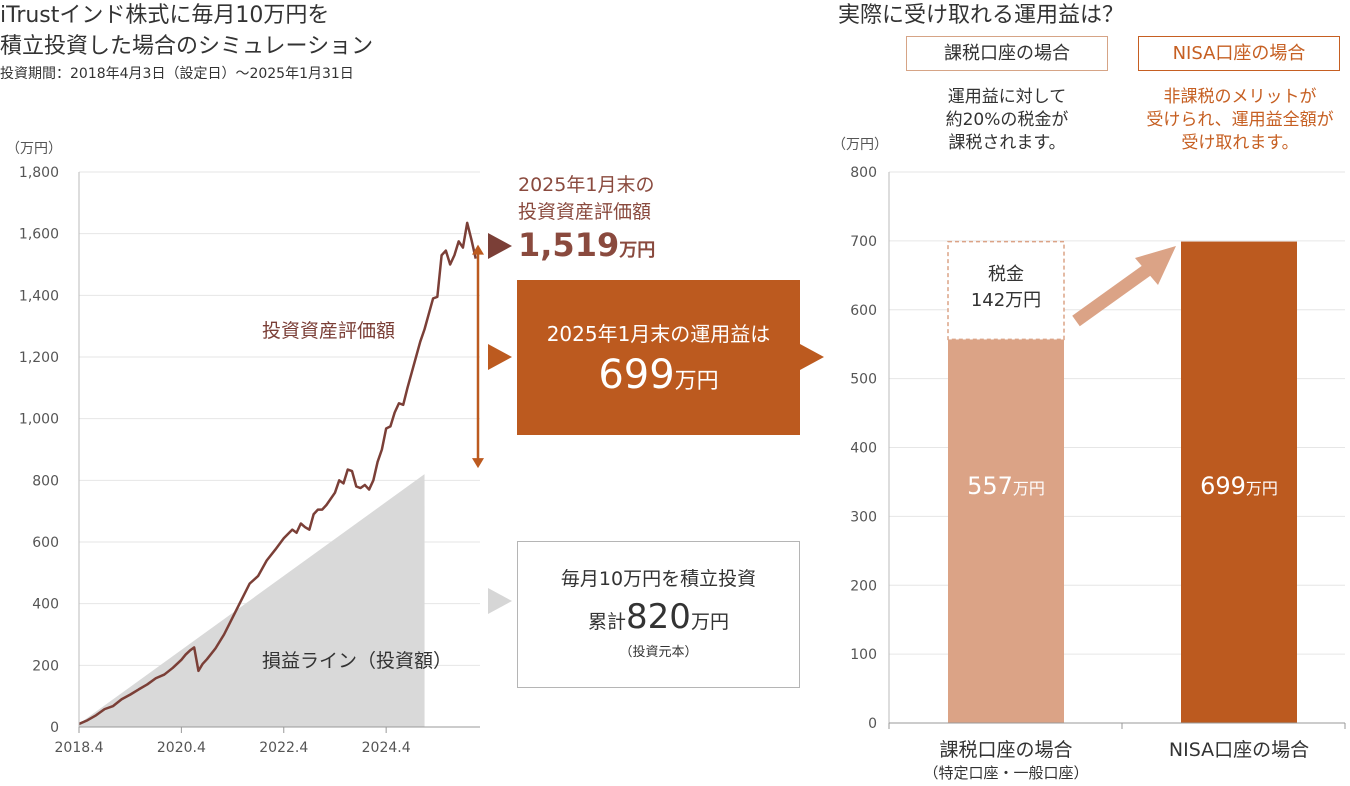  Describe the element at coordinates (1006, 773) in the screenshot. I see `category-sub-label-taxed: （特定口座・一般口座）` at that location.